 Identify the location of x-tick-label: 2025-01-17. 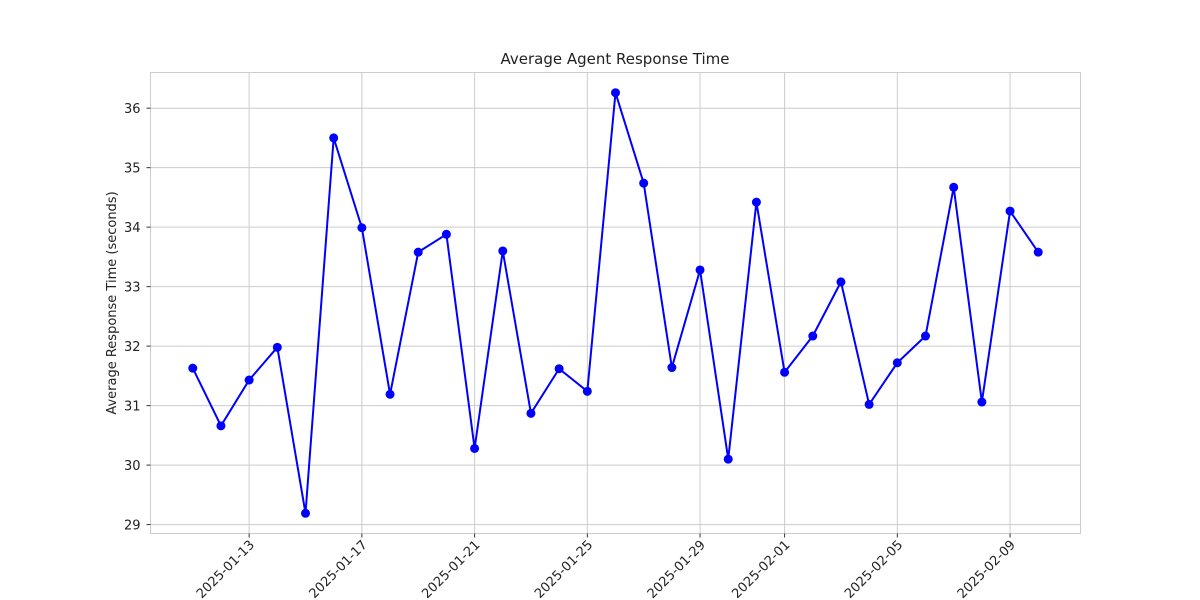
(339, 569).